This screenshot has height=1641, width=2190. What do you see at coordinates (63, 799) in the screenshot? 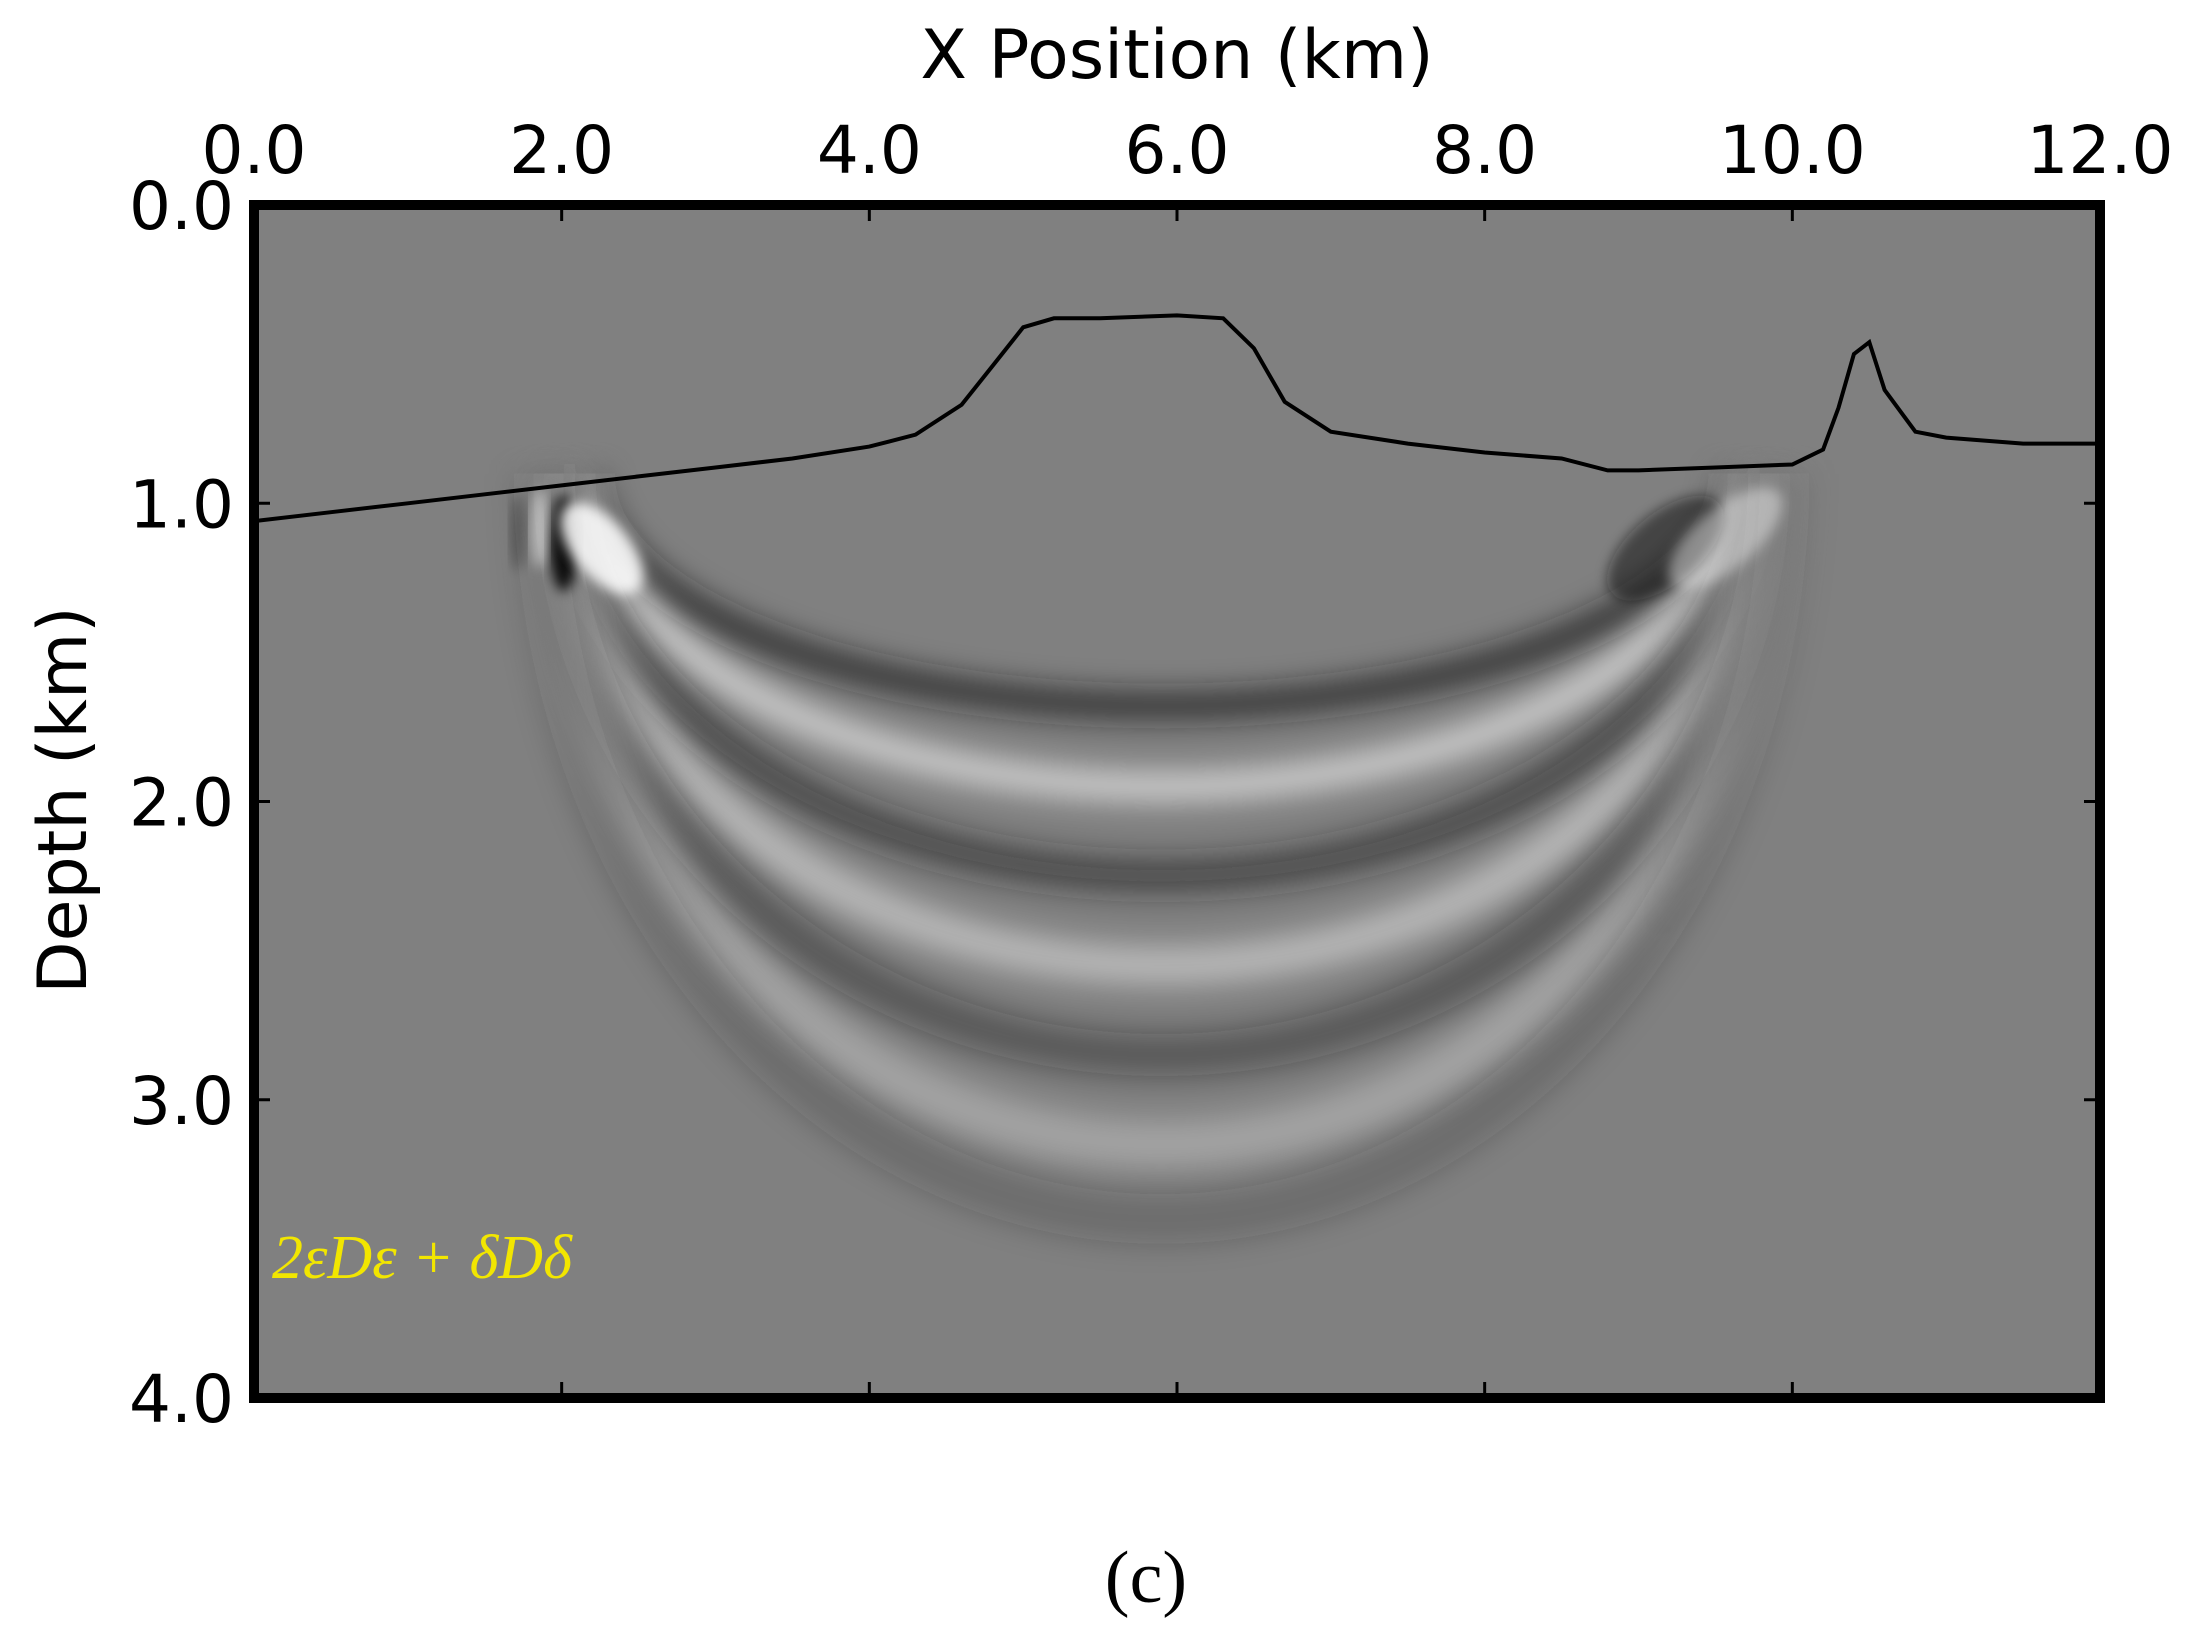
I see `y-axis-title: Depth (km)` at bounding box center [63, 799].